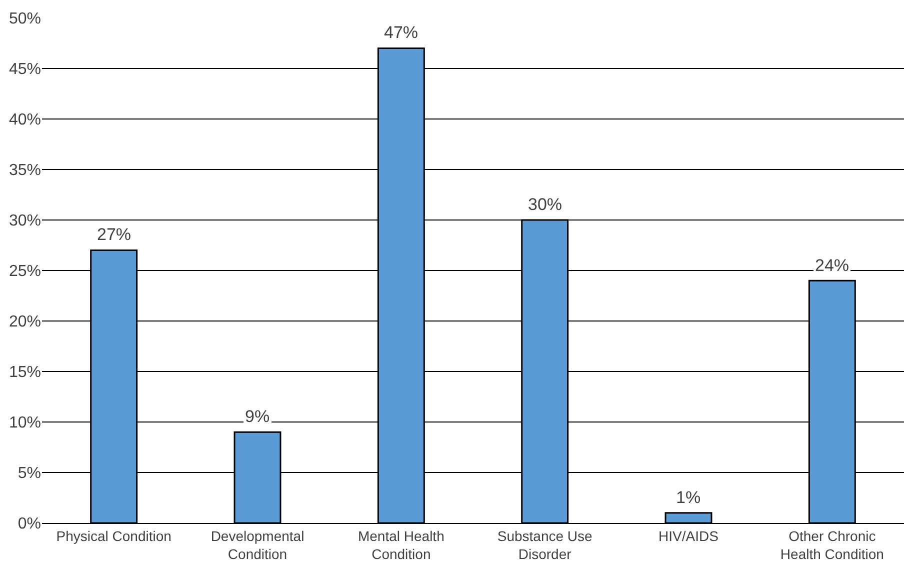  I want to click on y-tick-label: 35%, so click(24, 171).